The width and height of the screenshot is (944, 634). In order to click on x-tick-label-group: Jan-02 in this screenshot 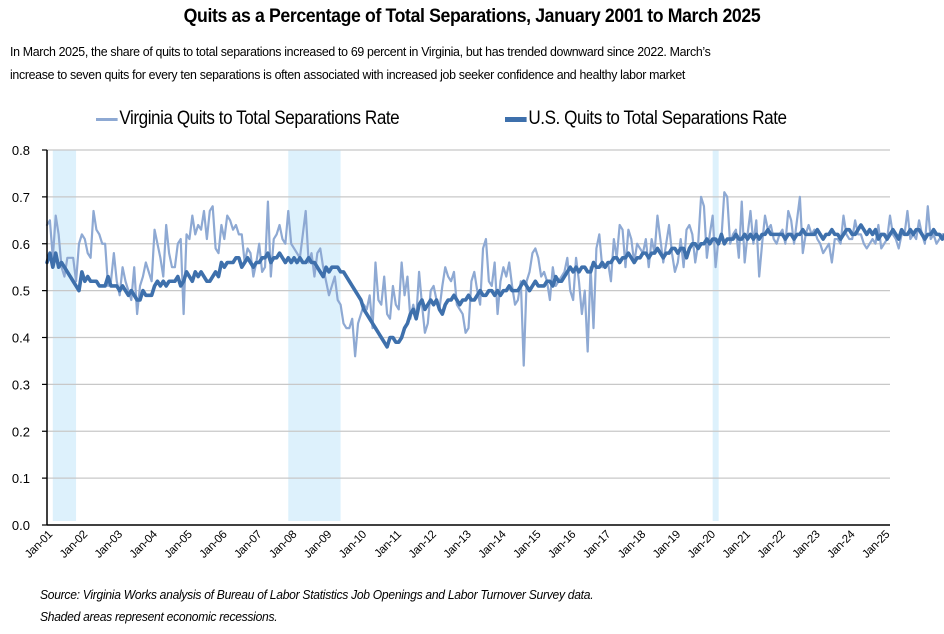, I will do `click(74, 545)`.